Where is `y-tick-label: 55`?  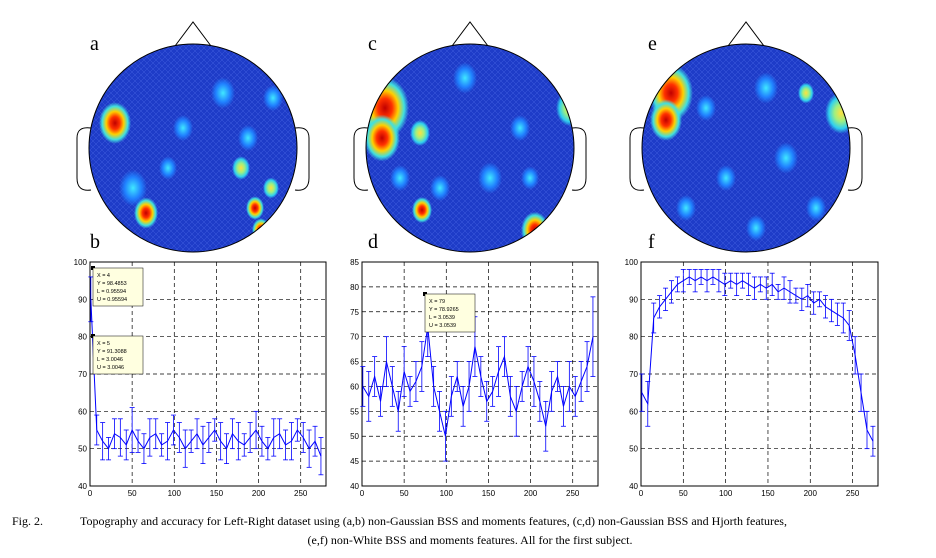 y-tick-label: 55 is located at coordinates (354, 411).